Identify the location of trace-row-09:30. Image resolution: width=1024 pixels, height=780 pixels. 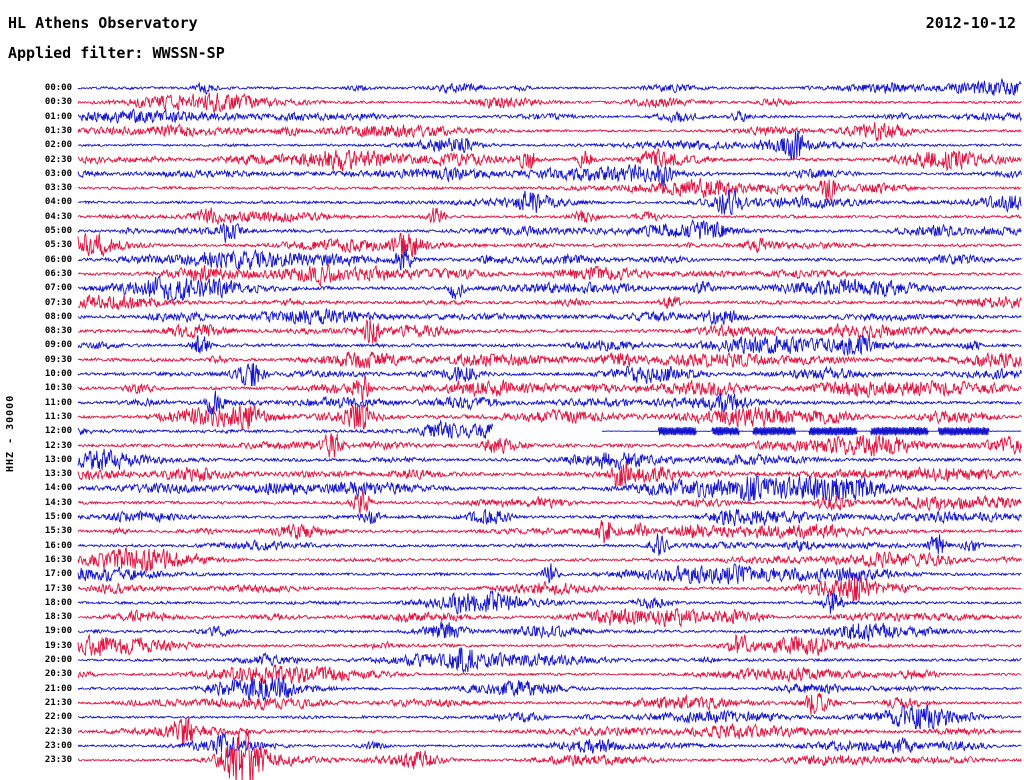
(549, 360).